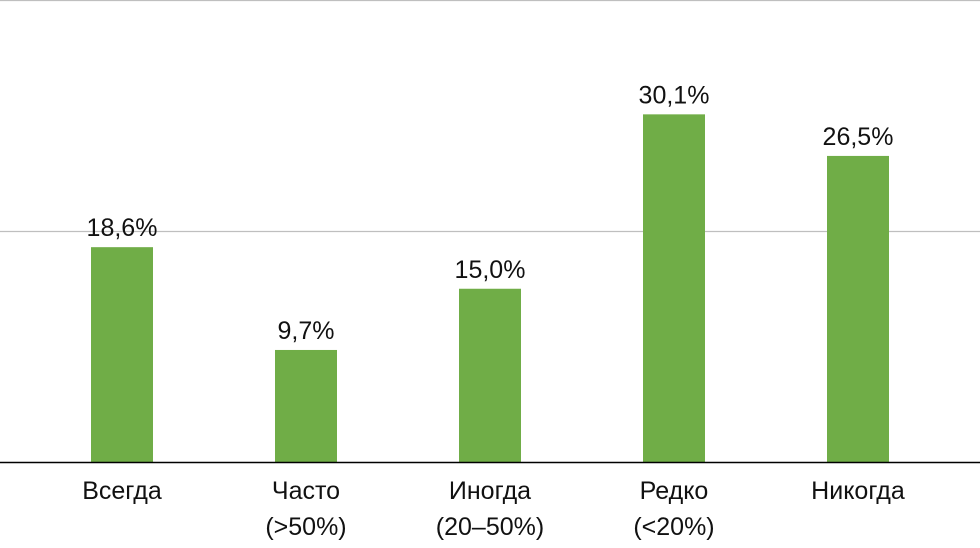 This screenshot has width=980, height=548. What do you see at coordinates (122, 491) in the screenshot?
I see `category-label-1: Всегда` at bounding box center [122, 491].